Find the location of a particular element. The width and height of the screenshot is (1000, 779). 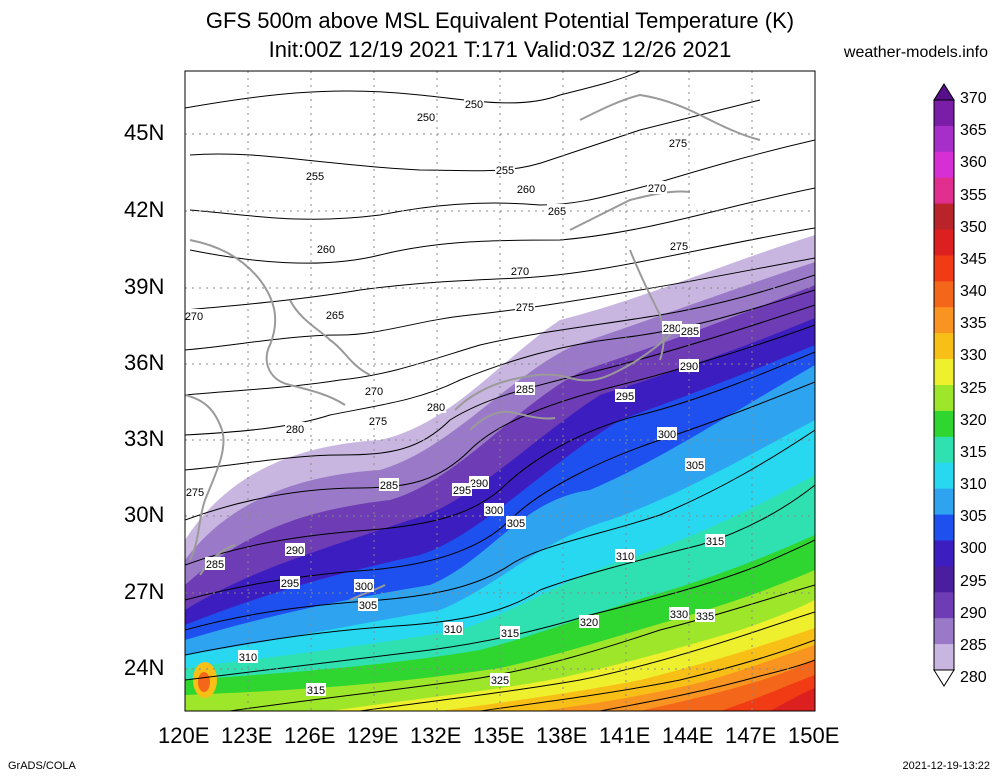

lon-label-144E: 144E is located at coordinates (688, 735).